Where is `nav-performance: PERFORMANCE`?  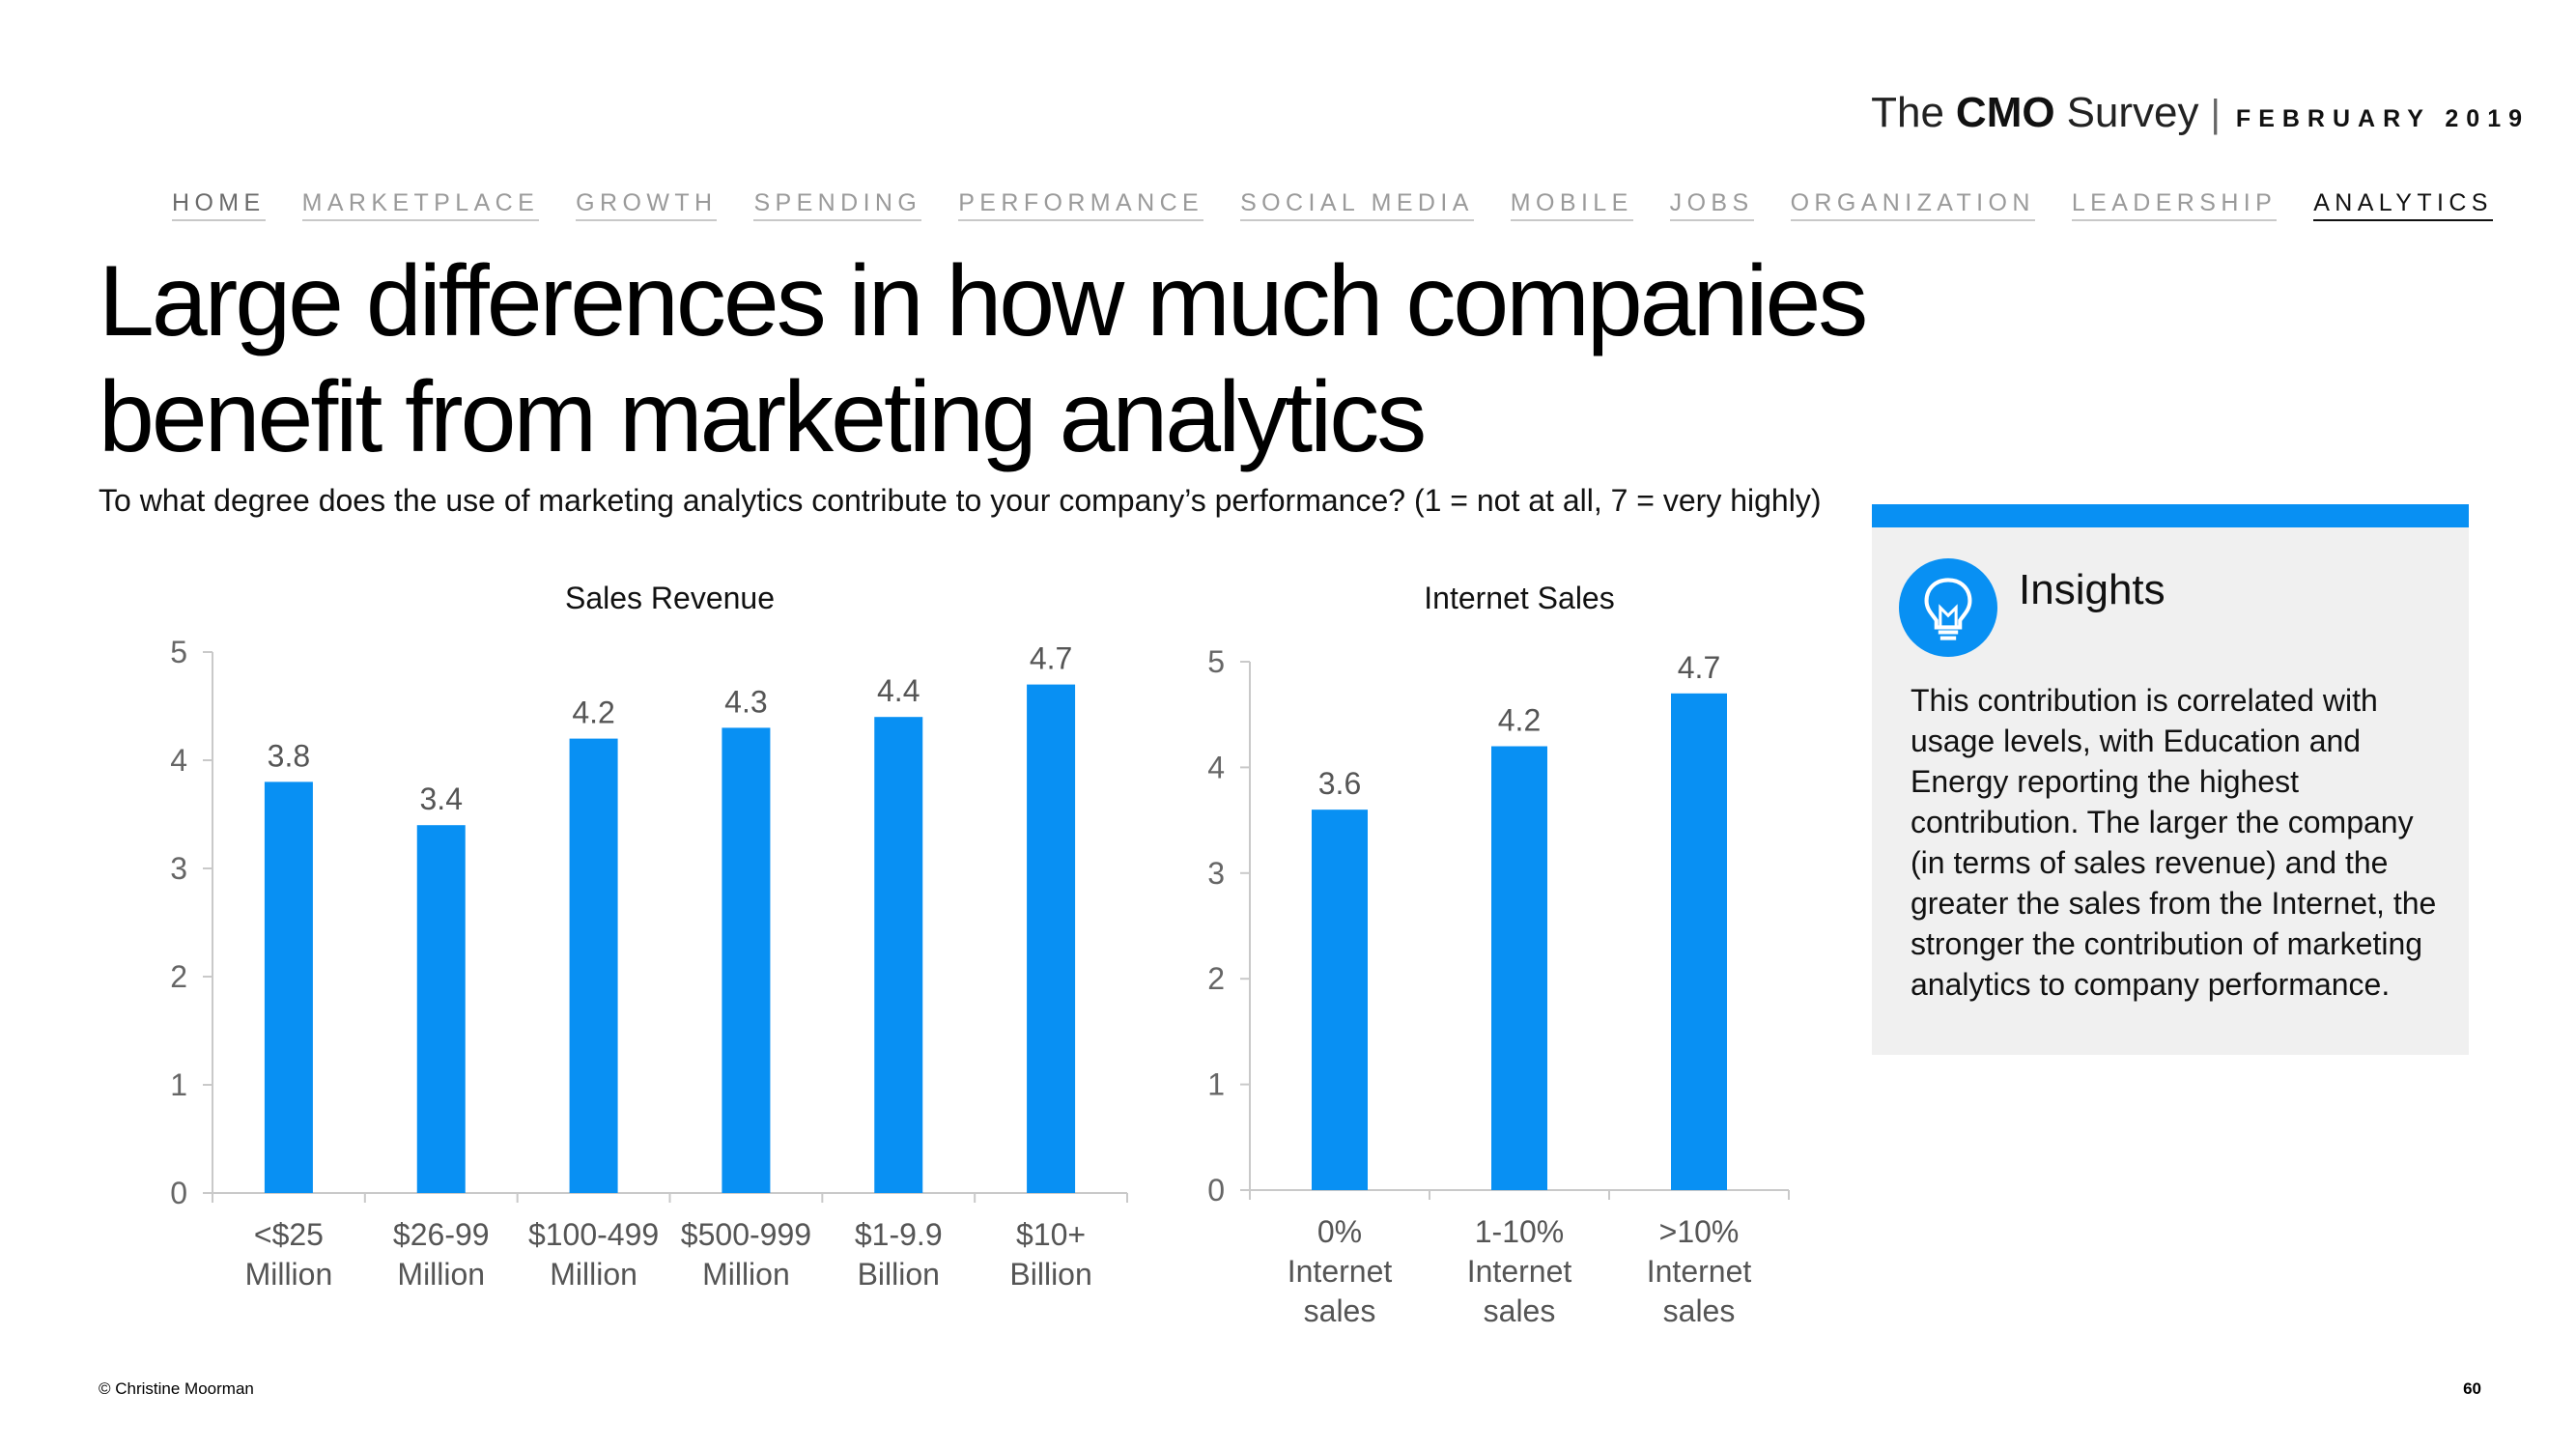
nav-performance: PERFORMANCE is located at coordinates (1081, 205).